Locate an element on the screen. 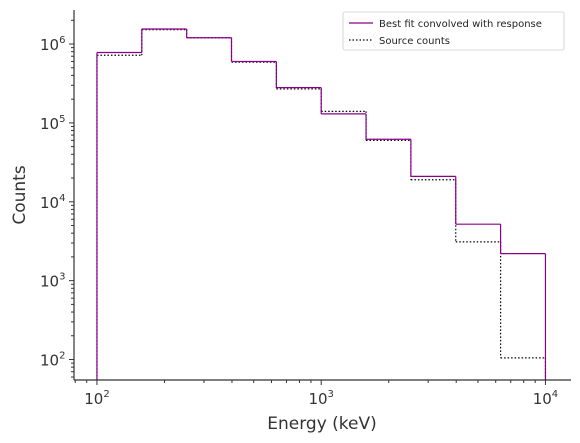 This screenshot has height=443, width=580. x-tick-label: 10⁴ is located at coordinates (545, 398).